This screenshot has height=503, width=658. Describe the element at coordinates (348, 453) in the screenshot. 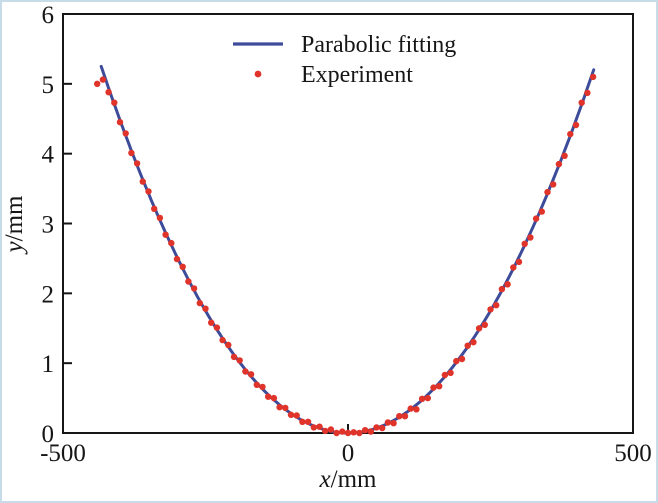

I see `x-tick-label: 0` at that location.